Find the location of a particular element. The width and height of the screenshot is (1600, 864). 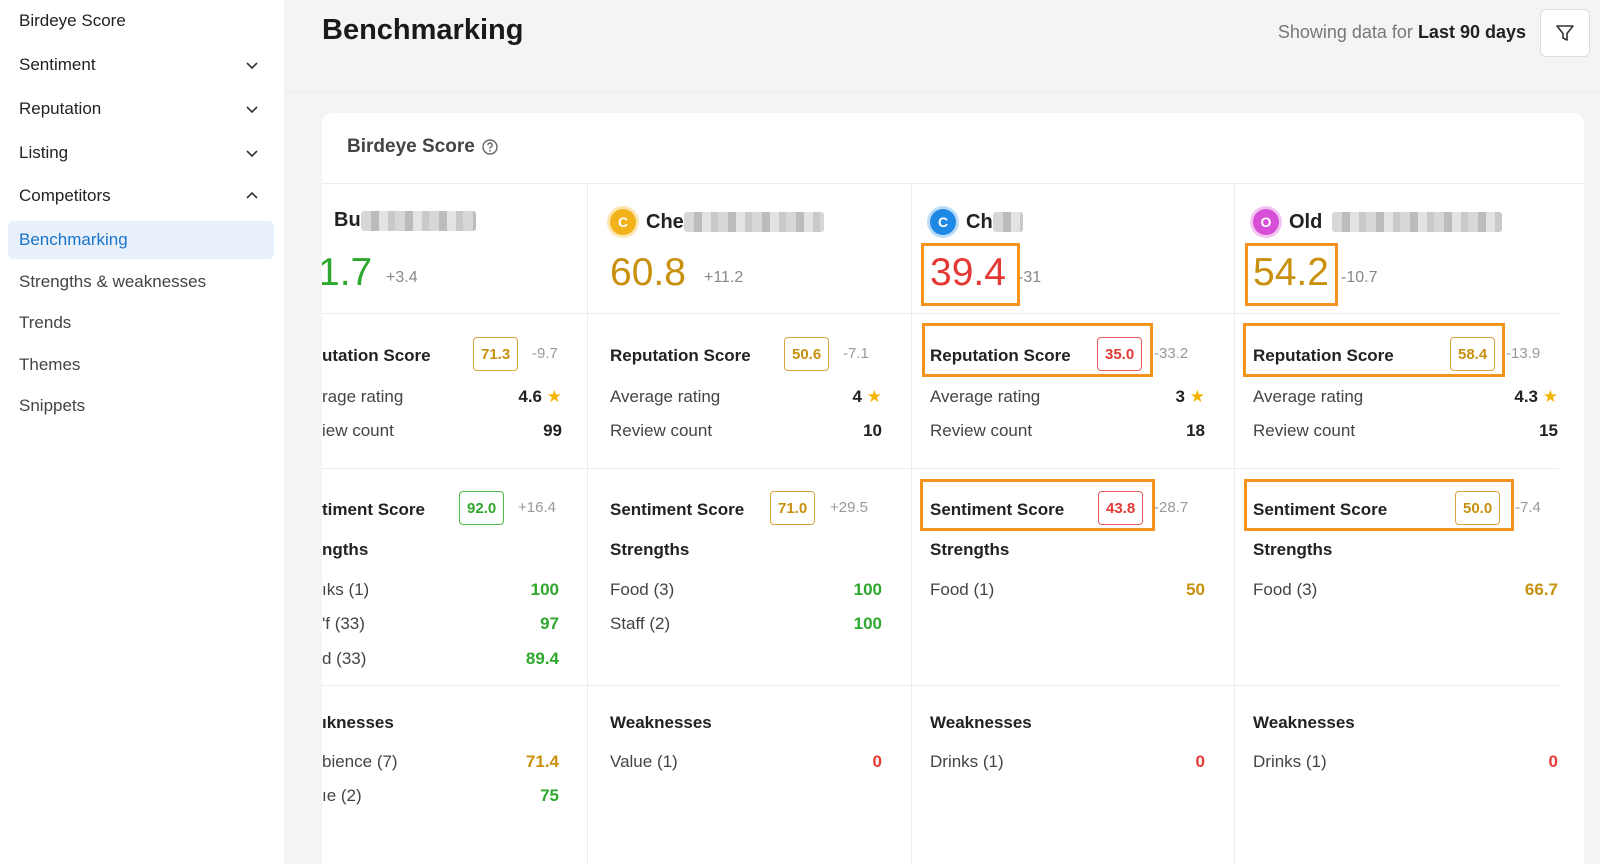

strengths-label: ngths is located at coordinates (345, 549).